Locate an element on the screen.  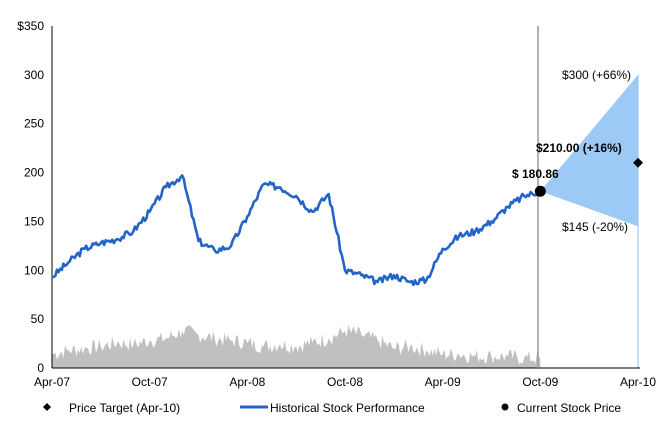
y-tick-label: $350 is located at coordinates (30, 26).